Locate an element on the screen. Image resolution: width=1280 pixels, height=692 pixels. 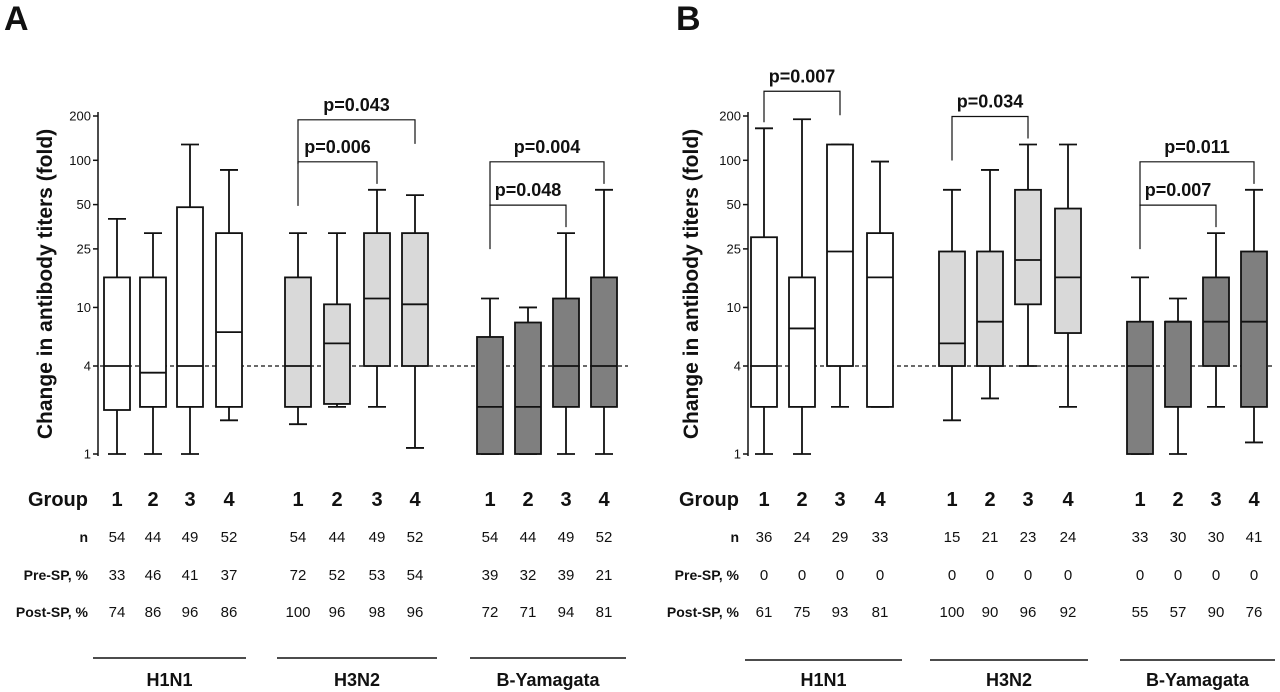
pre-sp-value: 41 is located at coordinates (190, 575).